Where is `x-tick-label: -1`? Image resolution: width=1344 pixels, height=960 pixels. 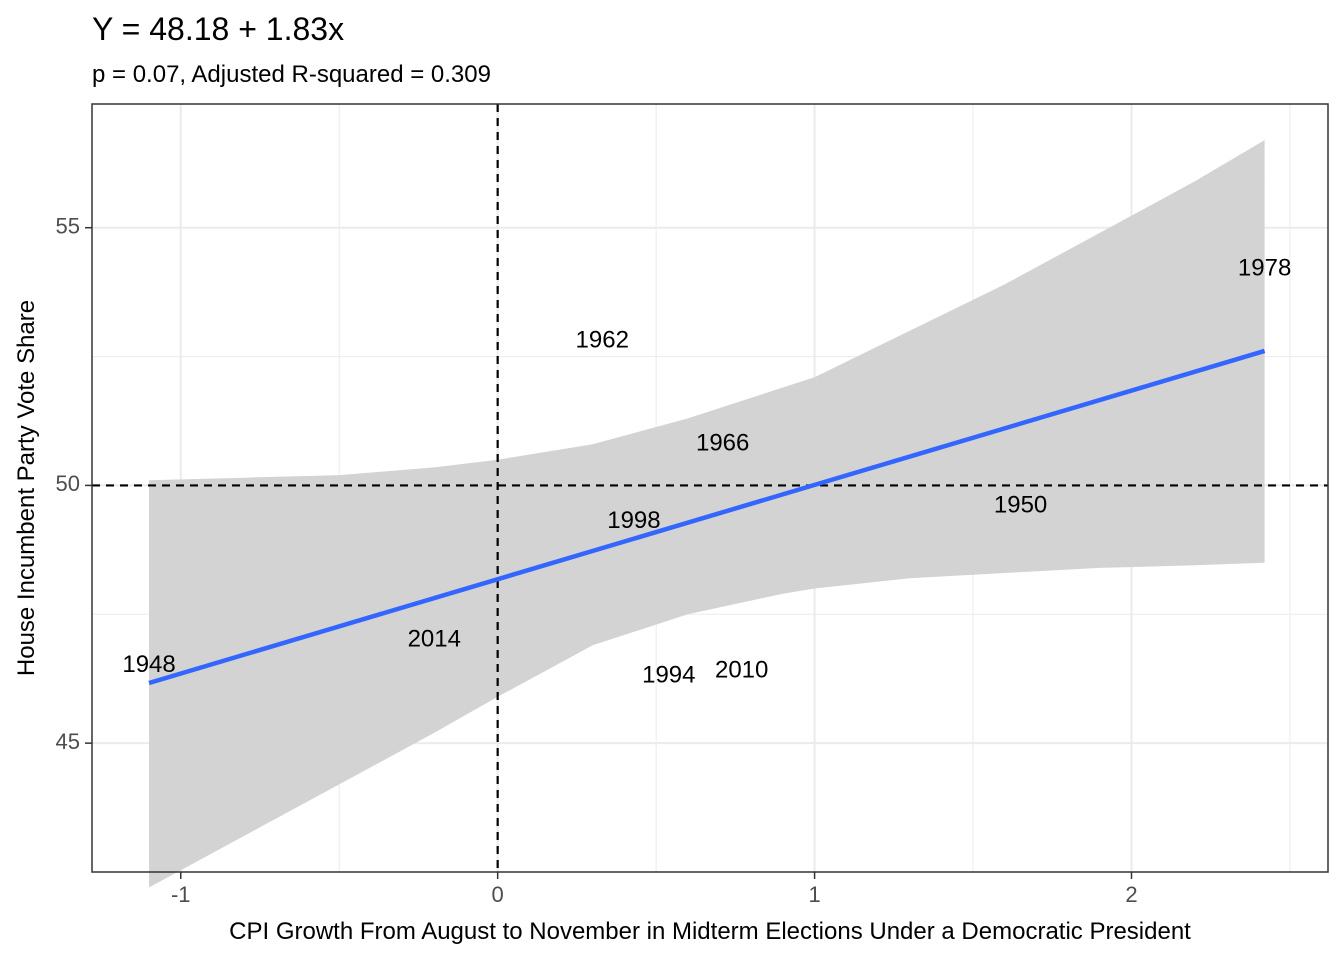
x-tick-label: -1 is located at coordinates (181, 894).